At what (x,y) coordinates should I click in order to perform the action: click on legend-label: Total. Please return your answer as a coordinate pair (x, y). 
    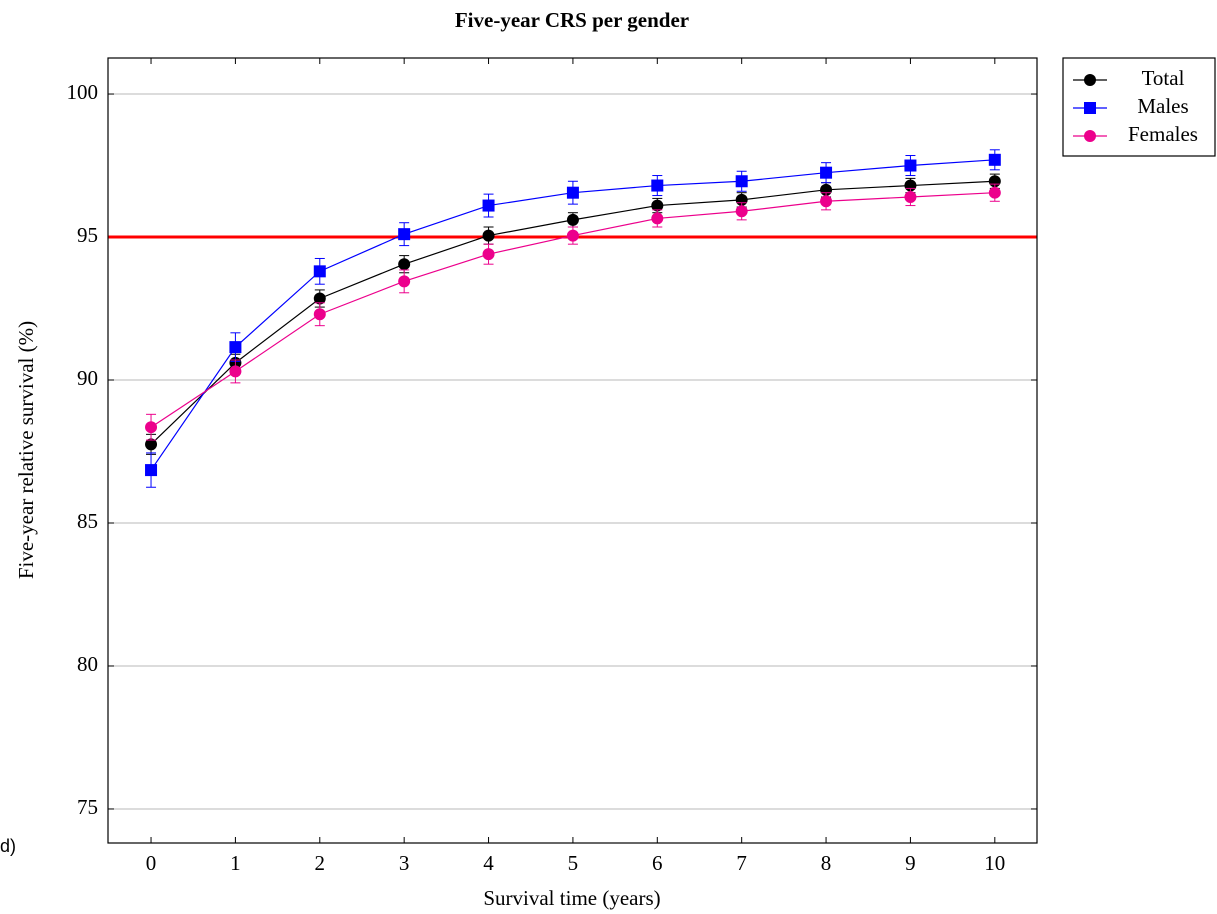
    Looking at the image, I should click on (1163, 78).